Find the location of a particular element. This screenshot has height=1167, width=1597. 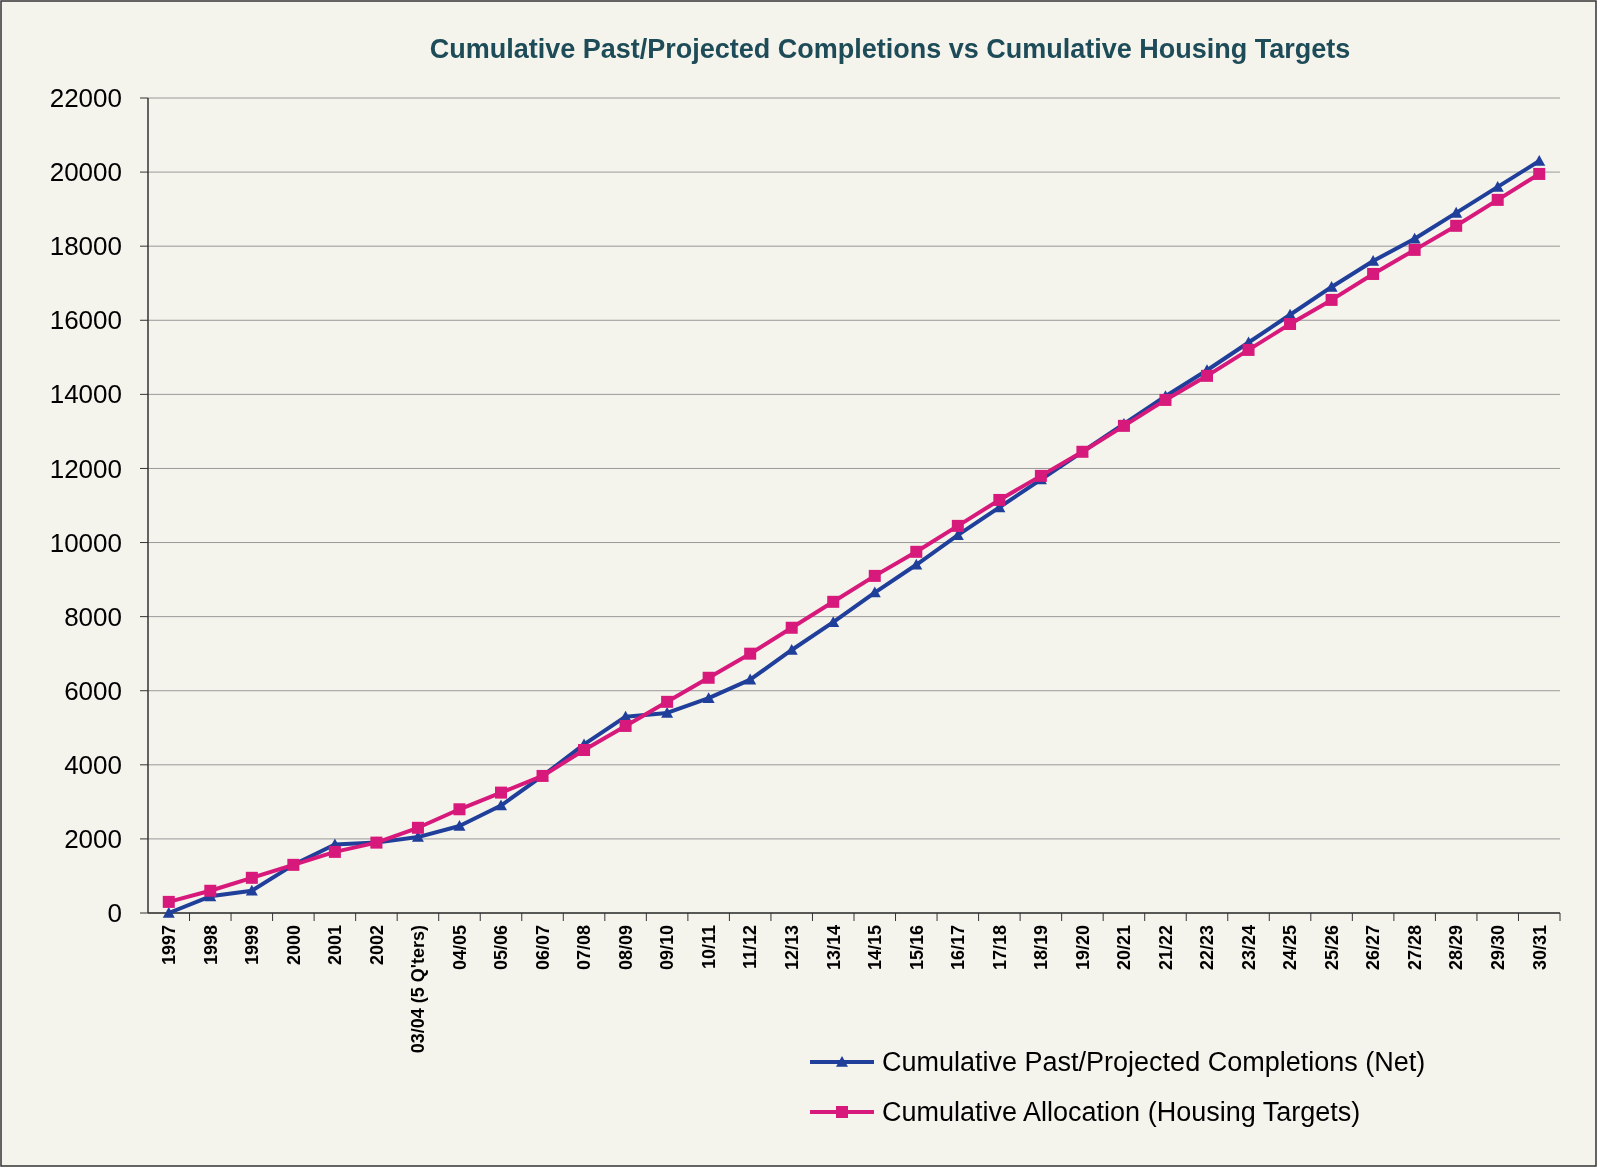

y-tick-label: 8000 is located at coordinates (93, 616).